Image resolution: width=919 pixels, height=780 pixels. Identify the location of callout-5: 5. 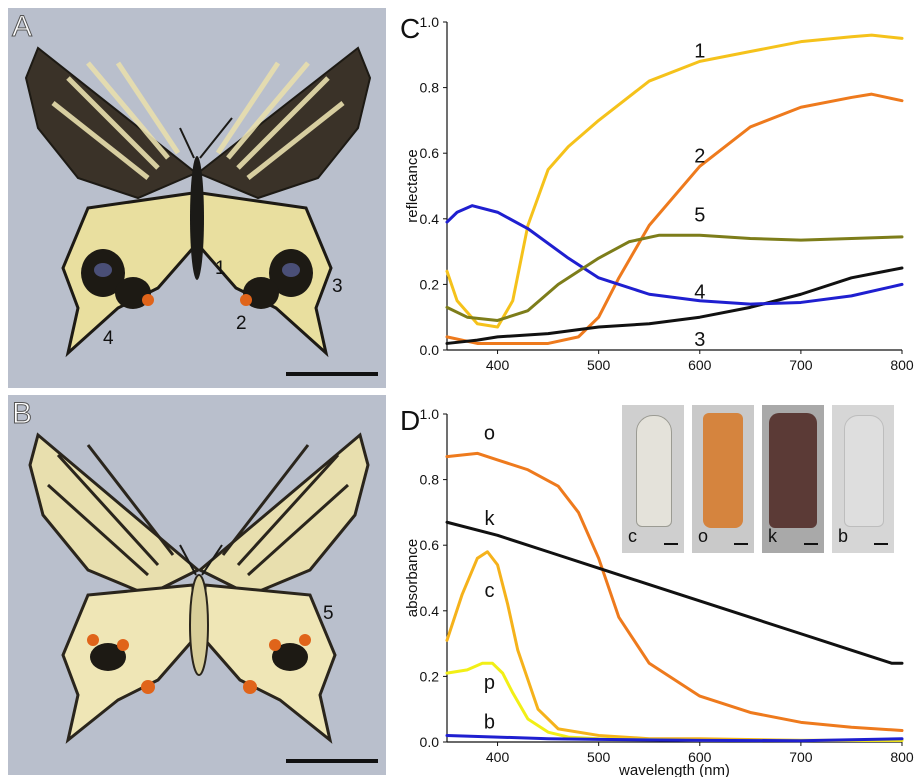
(328, 613).